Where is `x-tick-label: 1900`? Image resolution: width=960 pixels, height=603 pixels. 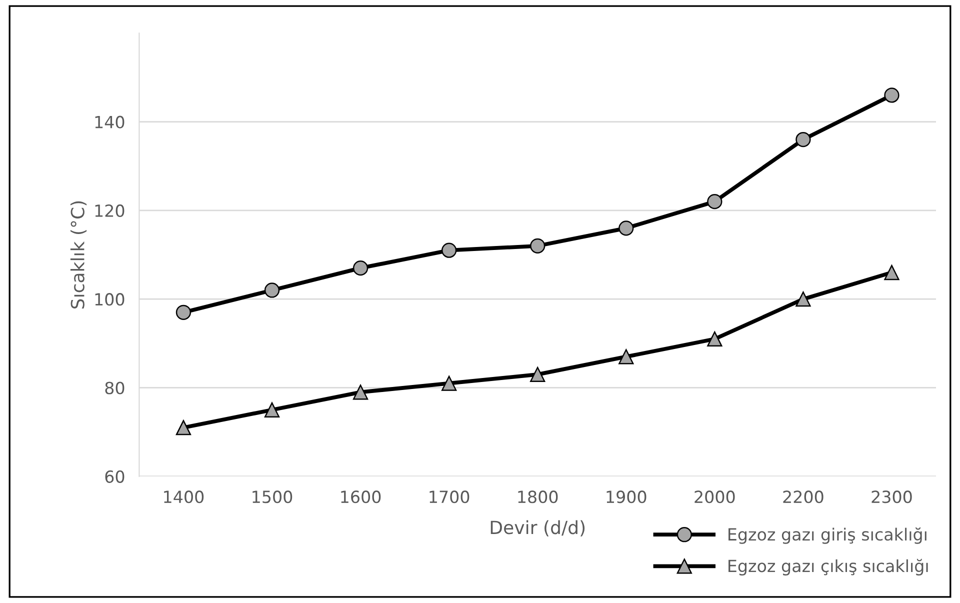
x-tick-label: 1900 is located at coordinates (626, 497).